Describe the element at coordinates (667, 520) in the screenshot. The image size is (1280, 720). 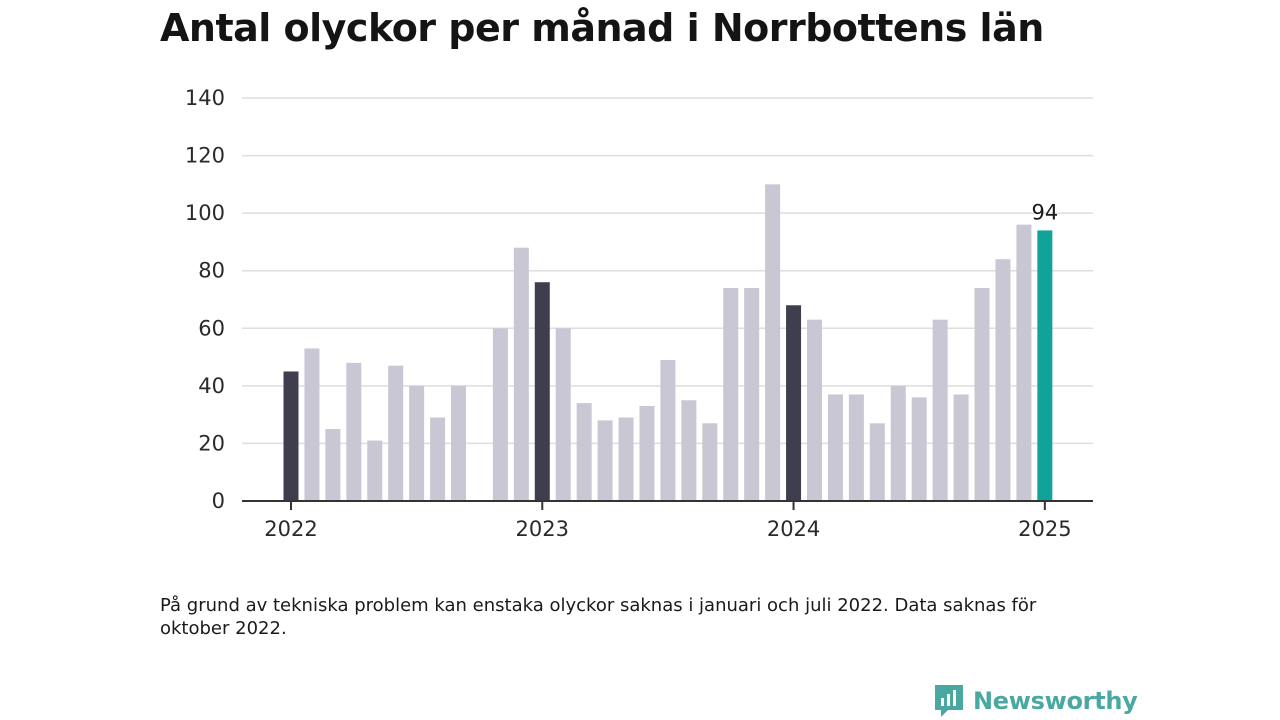
I see `x-axis: 2022 2023 2024 2025` at that location.